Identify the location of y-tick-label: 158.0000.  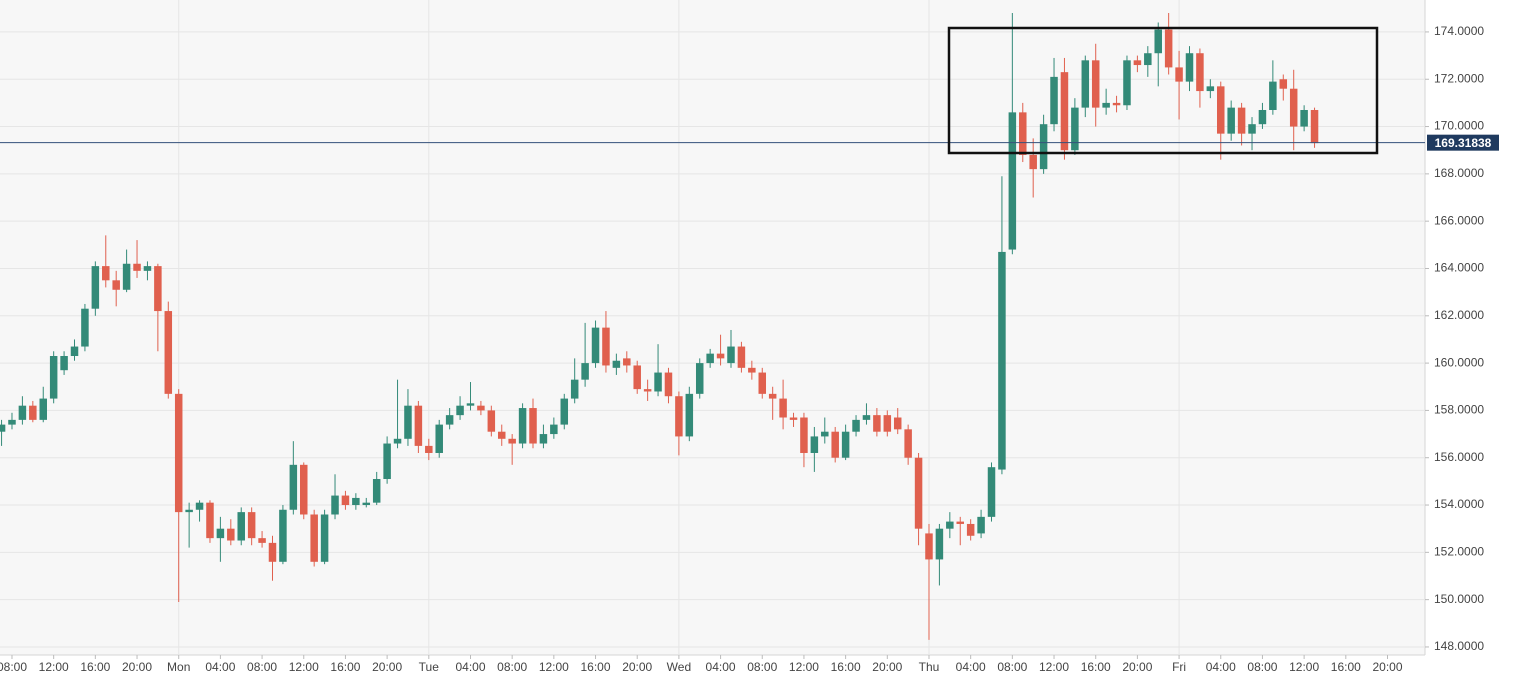
(1459, 410).